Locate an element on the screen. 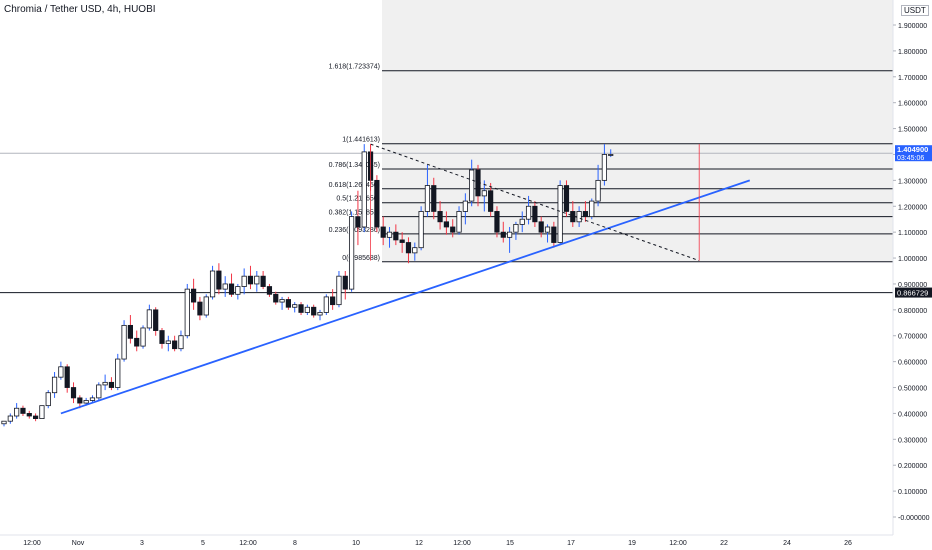  x-tick-label: 3 is located at coordinates (142, 543).